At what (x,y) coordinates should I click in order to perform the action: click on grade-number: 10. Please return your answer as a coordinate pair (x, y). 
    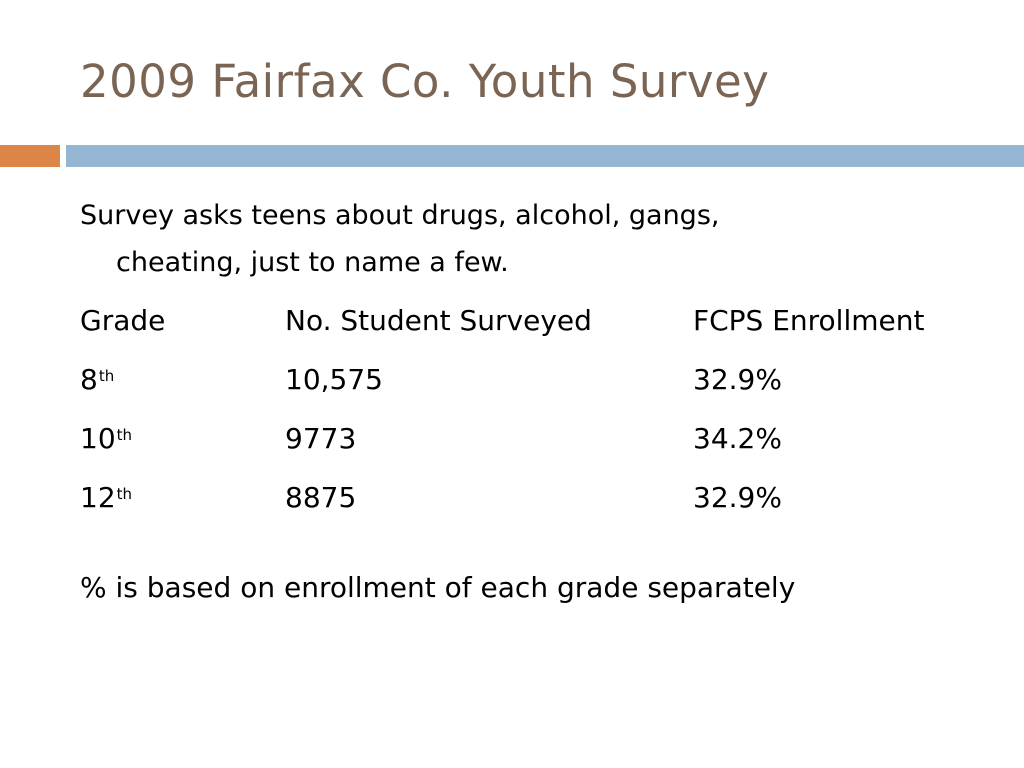
    Looking at the image, I should click on (98, 438).